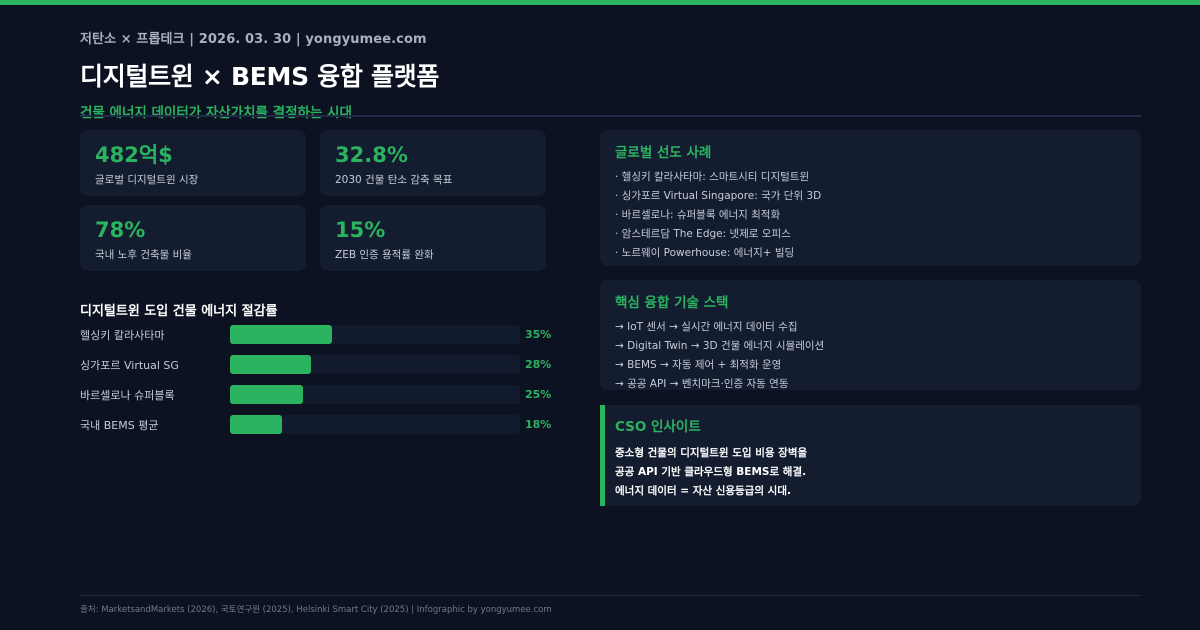 This screenshot has width=1200, height=630. What do you see at coordinates (371, 155) in the screenshot?
I see `stat-value: 32.8%` at bounding box center [371, 155].